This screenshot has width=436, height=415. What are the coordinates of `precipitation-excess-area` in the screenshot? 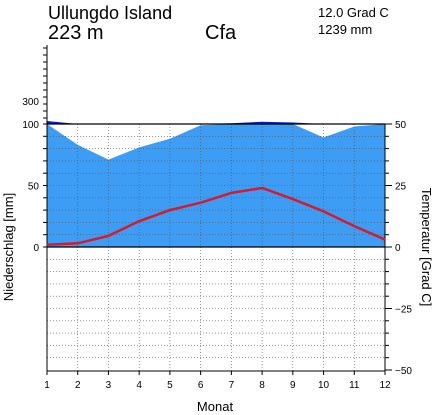 It's located at (216, 122).